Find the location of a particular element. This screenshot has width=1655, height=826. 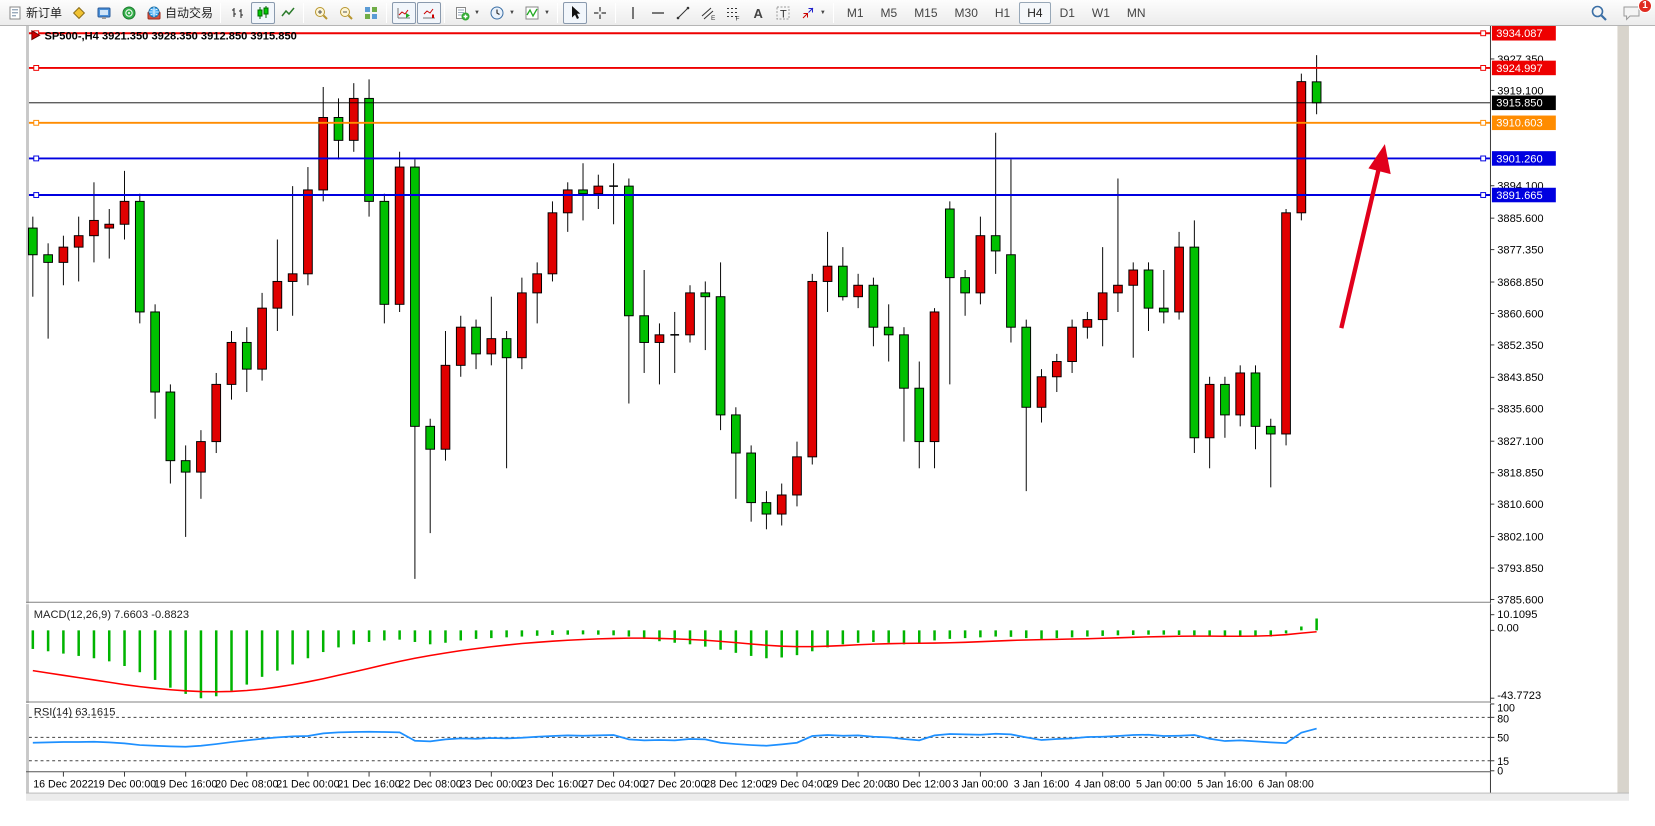

svg-text: A is located at coordinates (758, 13).